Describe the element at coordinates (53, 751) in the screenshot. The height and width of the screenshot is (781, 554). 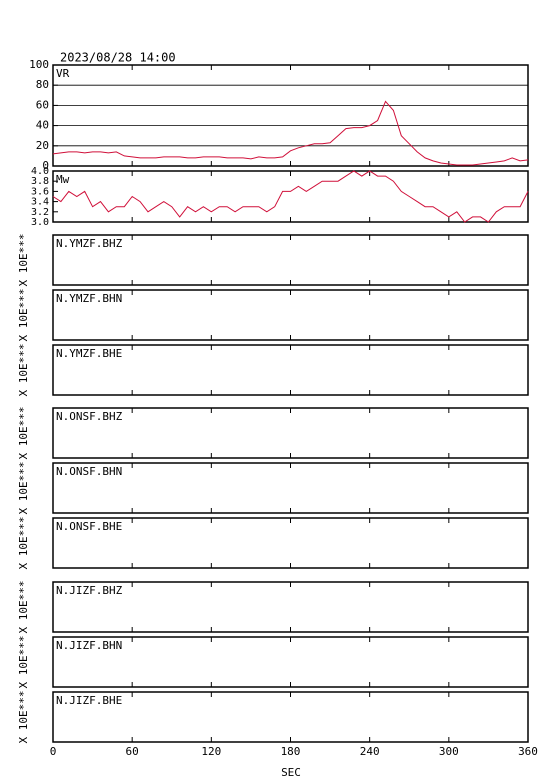
I see `x-tick-label: 0` at that location.